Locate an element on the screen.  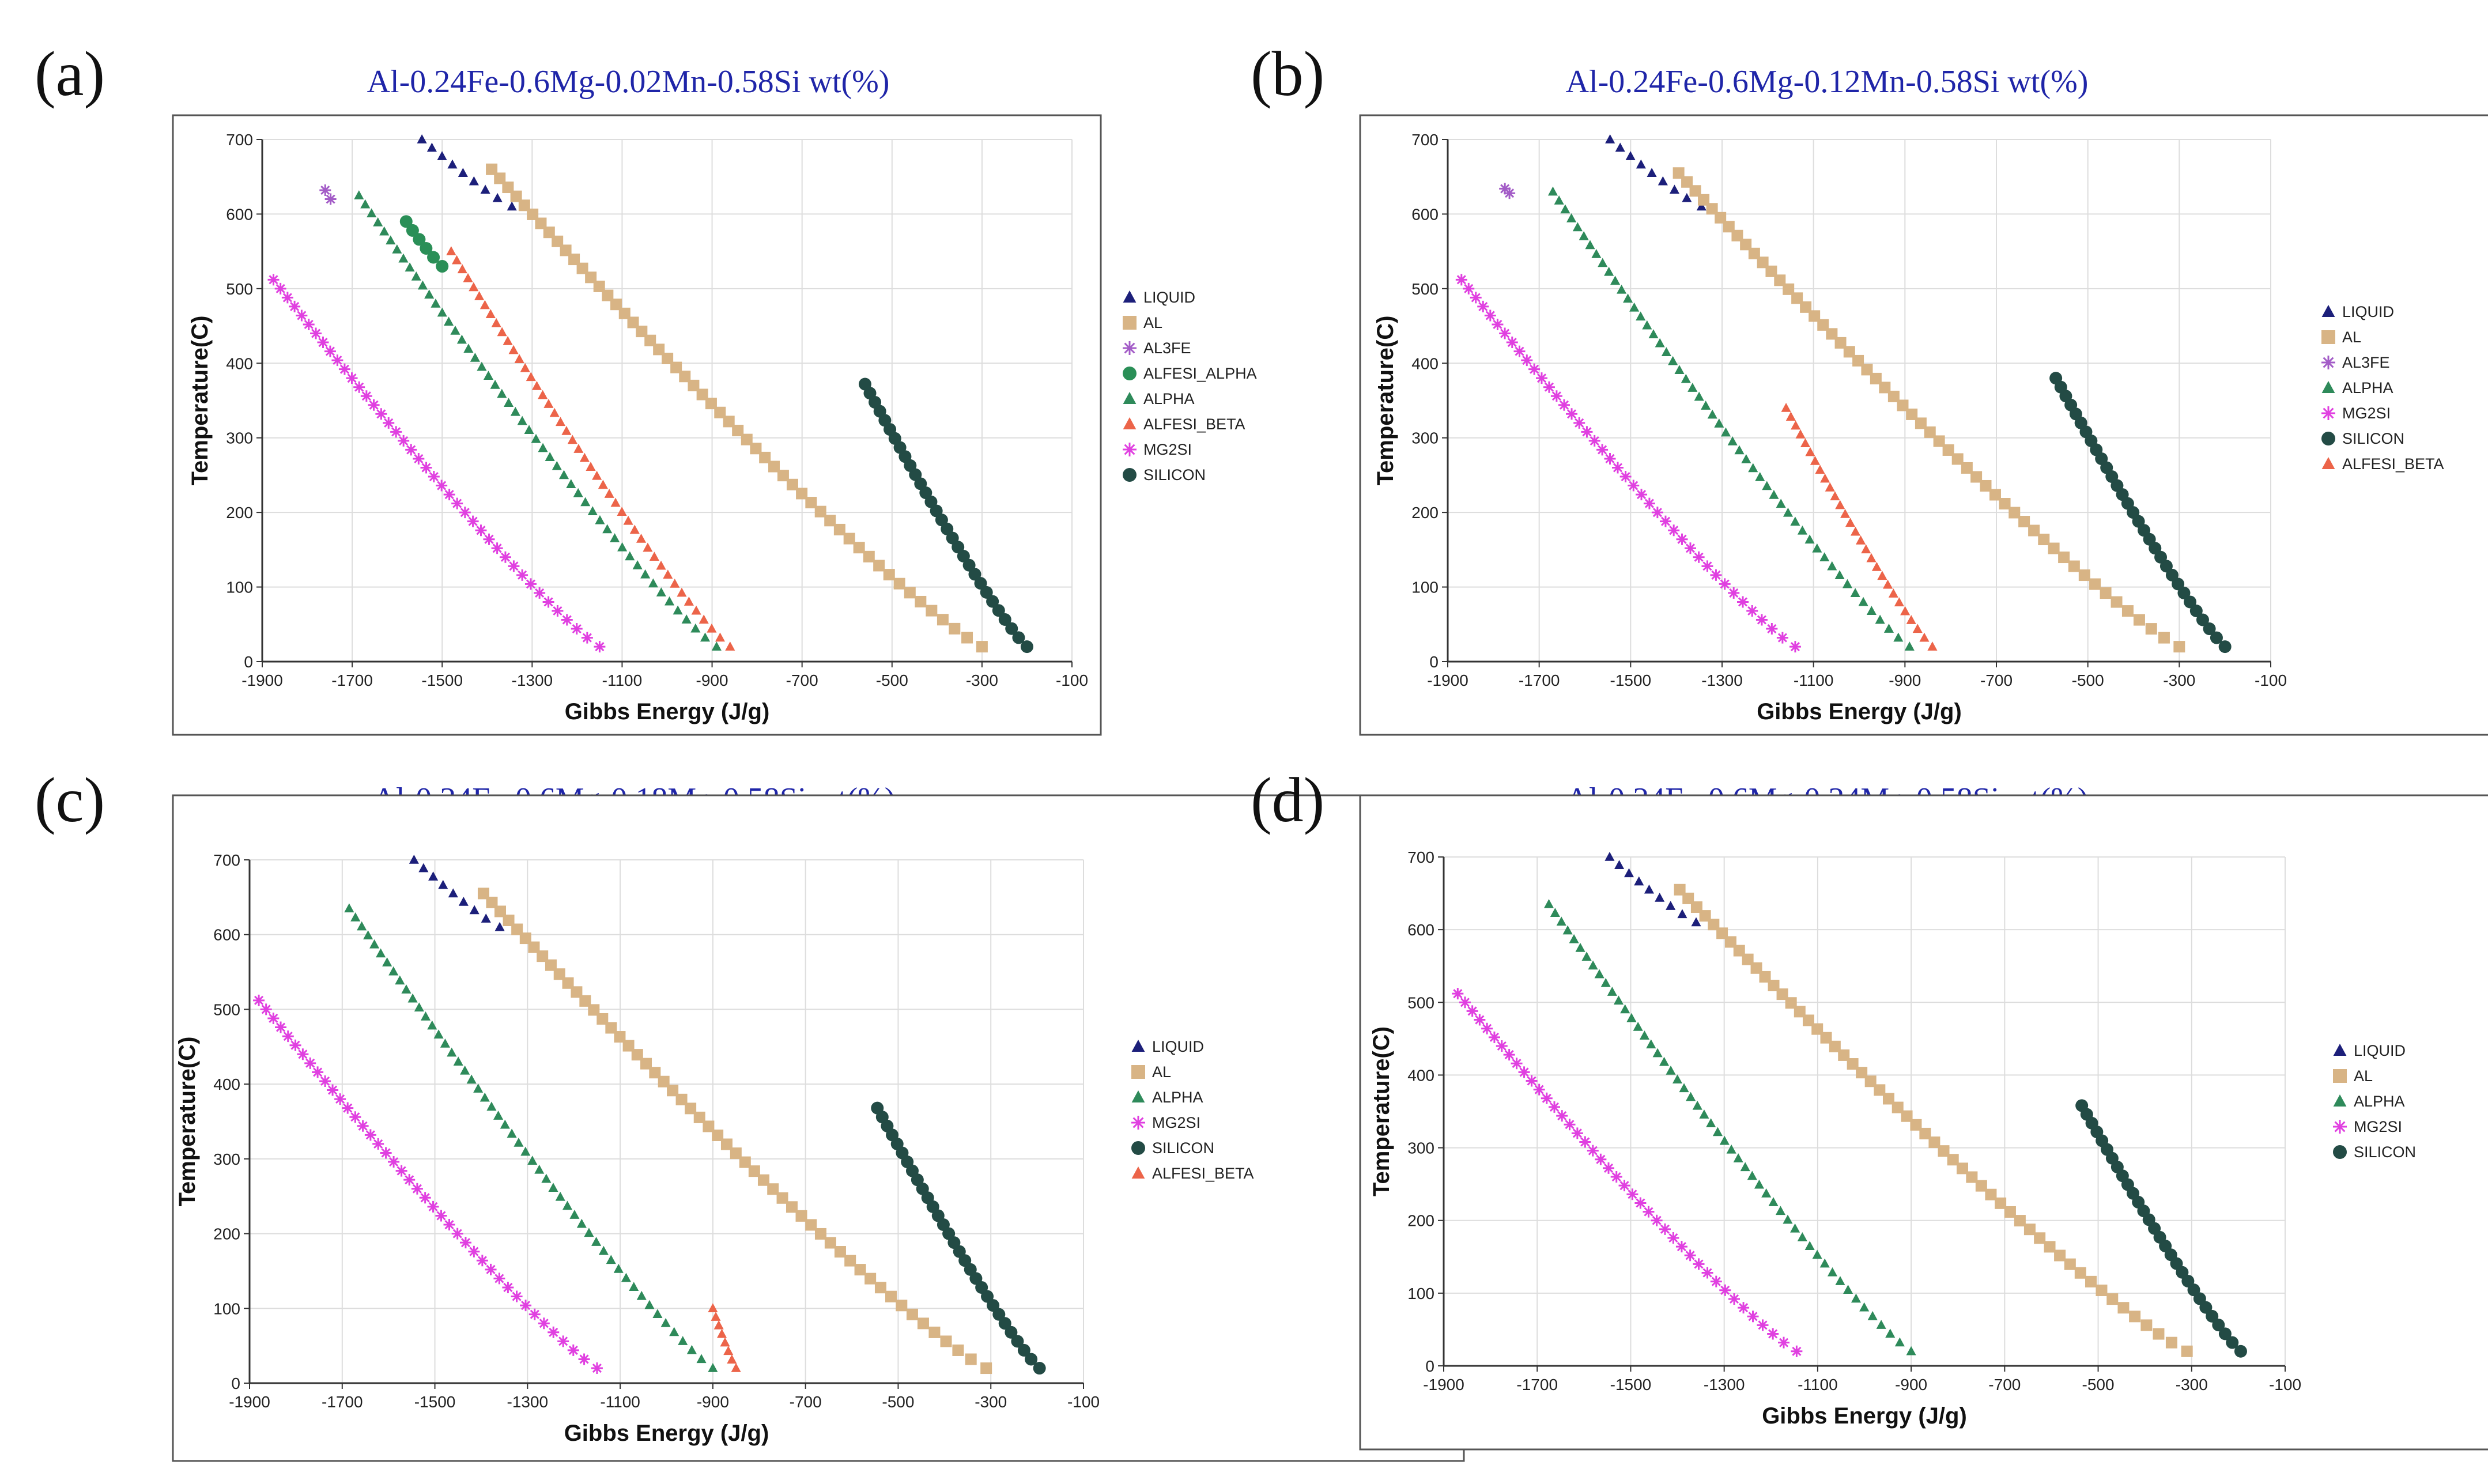
y-tick-label: 700 is located at coordinates (227, 860).